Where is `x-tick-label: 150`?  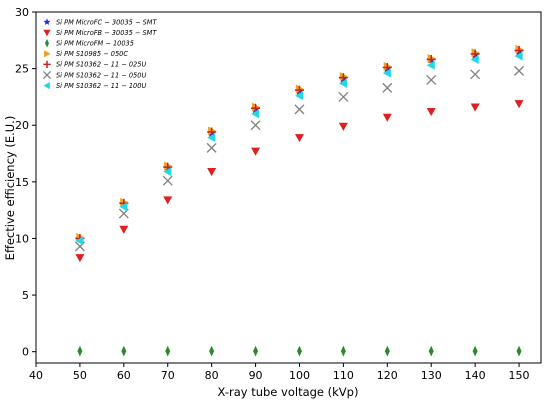
x-tick-label: 150 is located at coordinates (519, 375).